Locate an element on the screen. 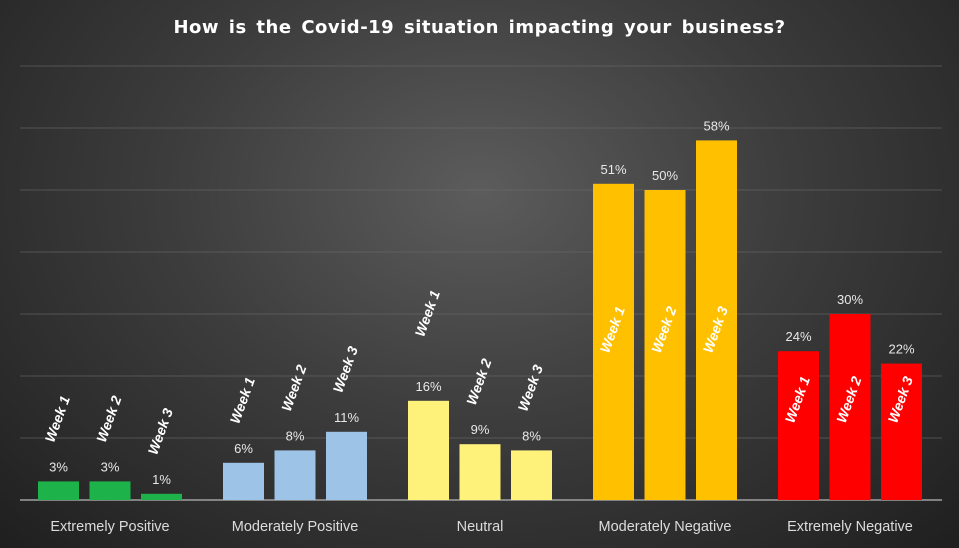  data-label: 58% is located at coordinates (716, 125).